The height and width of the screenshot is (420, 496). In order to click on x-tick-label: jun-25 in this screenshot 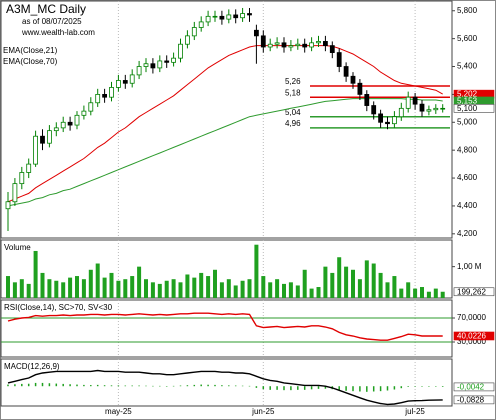, I will do `click(263, 411)`.